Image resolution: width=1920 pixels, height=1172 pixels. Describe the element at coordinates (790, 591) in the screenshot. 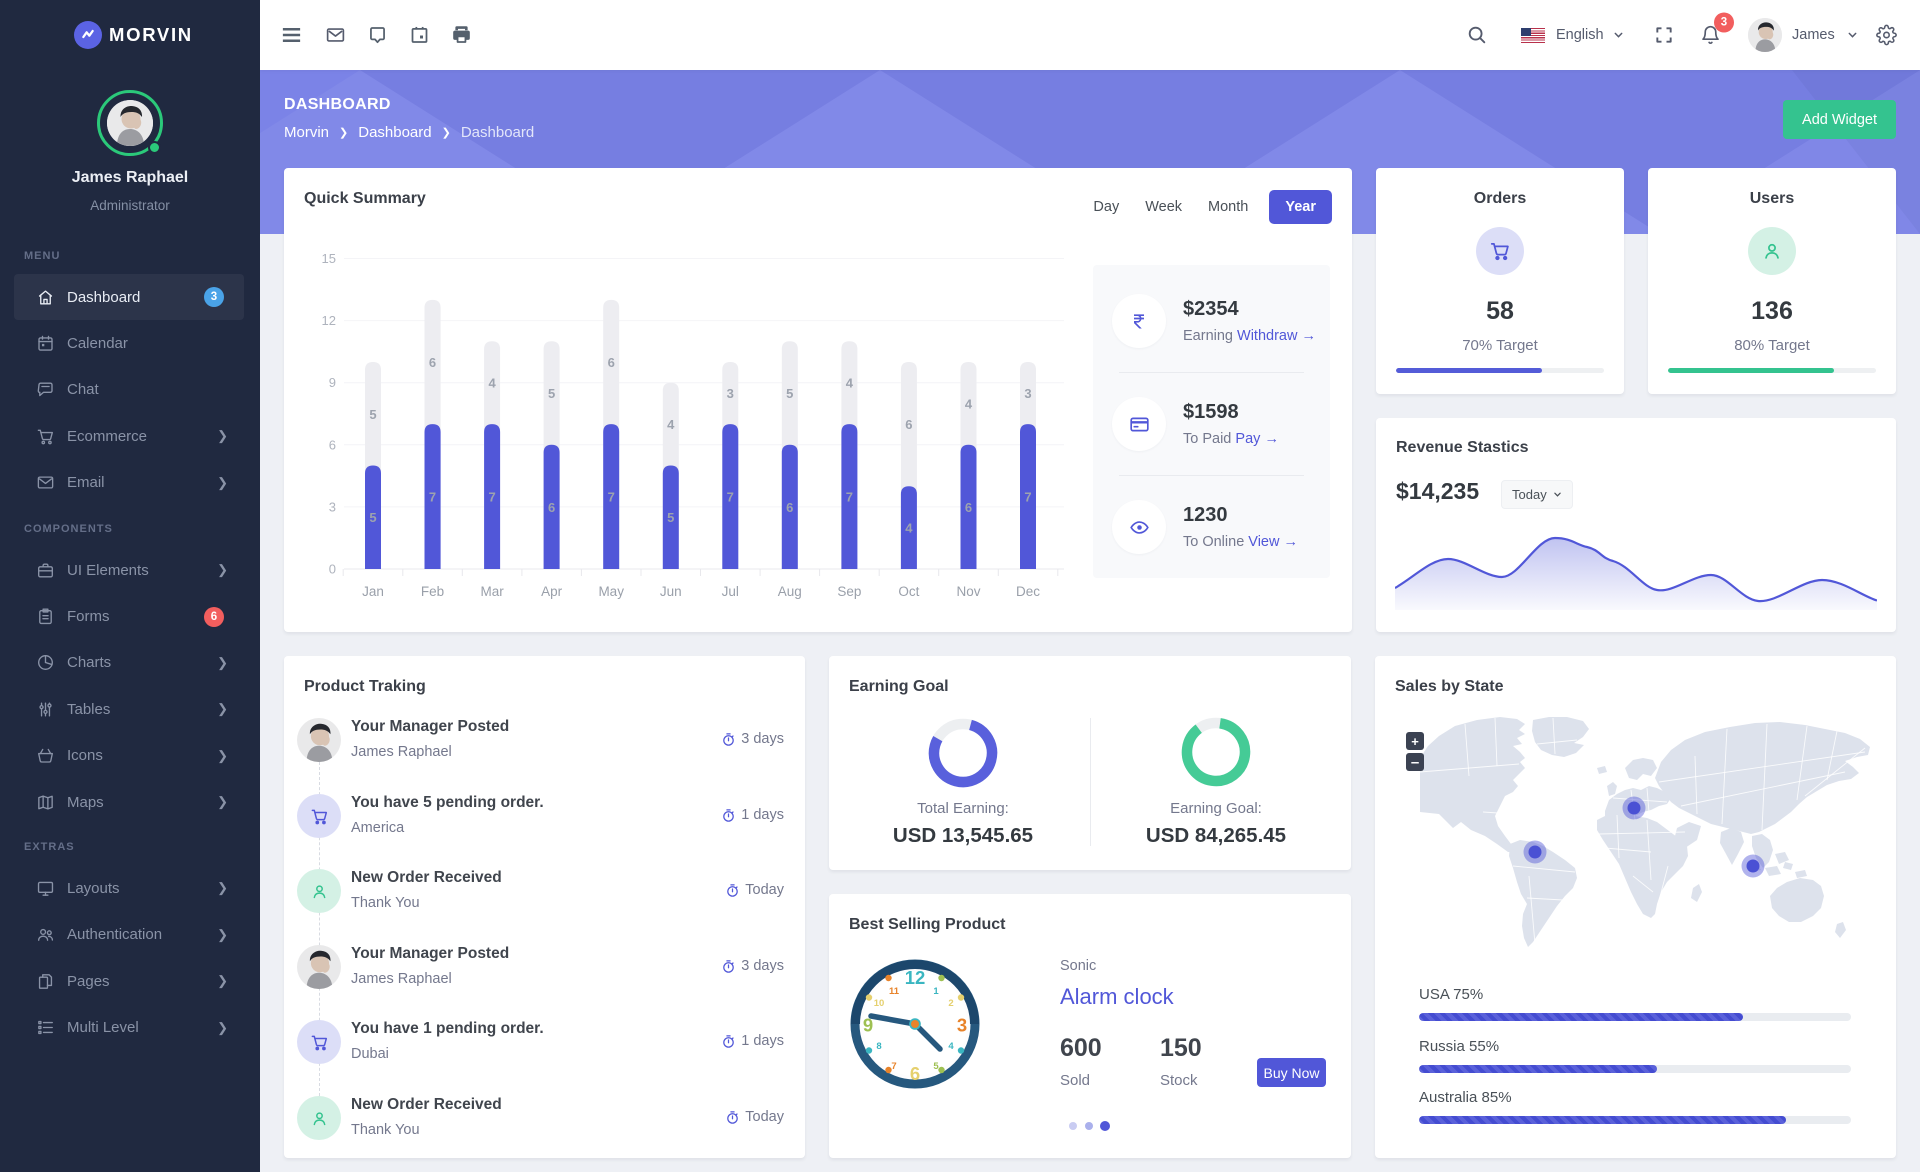

I see `svg-text: Aug` at that location.